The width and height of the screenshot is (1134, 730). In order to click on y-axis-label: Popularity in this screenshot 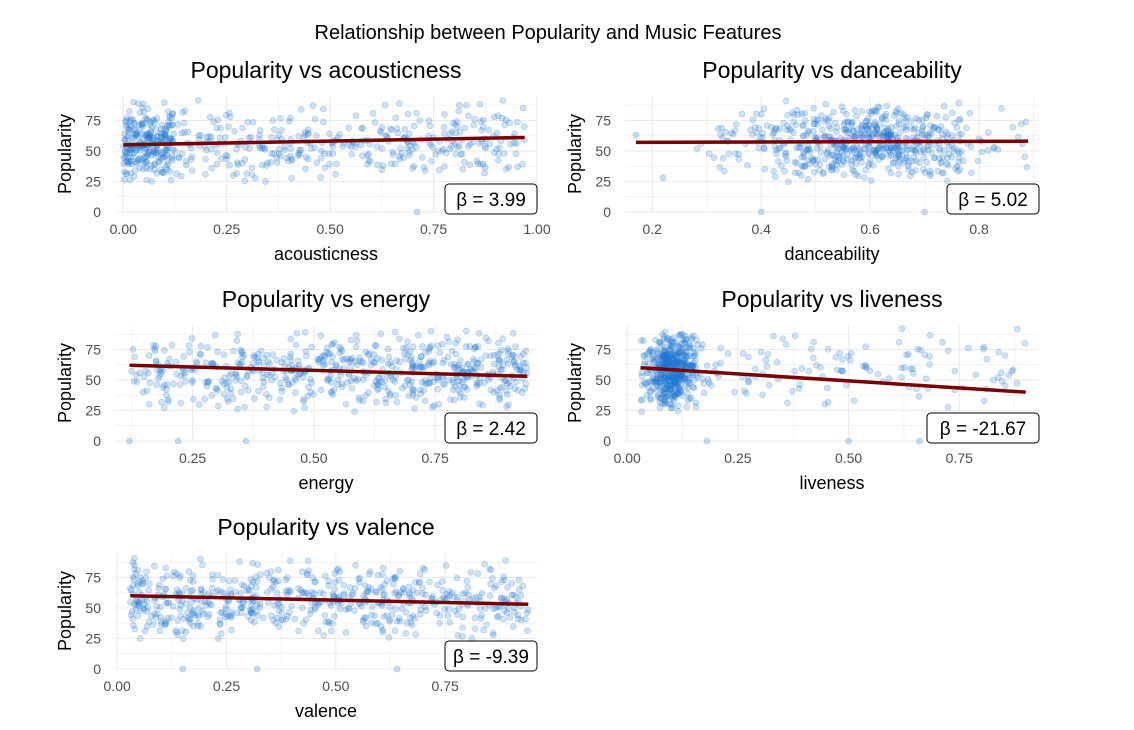, I will do `click(65, 383)`.